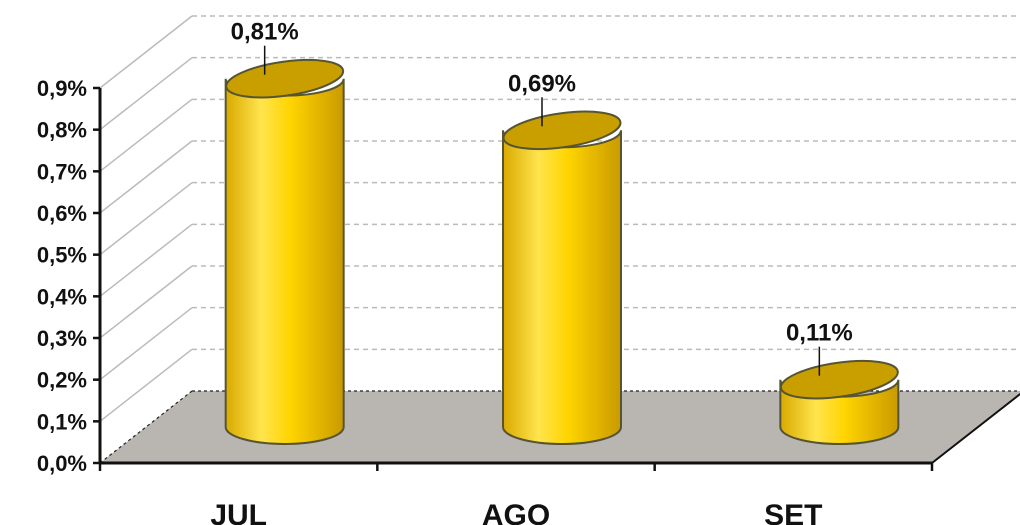 The image size is (1020, 525). I want to click on y-tick-label: 0,5%, so click(62, 255).